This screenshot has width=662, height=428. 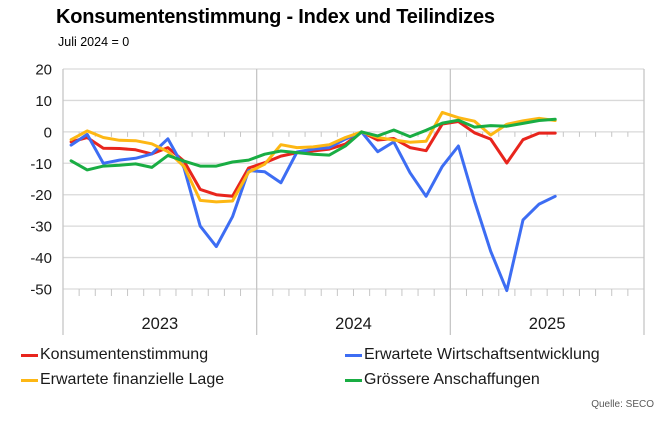 I want to click on legend-label-erwartete-finanzielle-lage: Erwartete finanzielle Lage, so click(x=132, y=379).